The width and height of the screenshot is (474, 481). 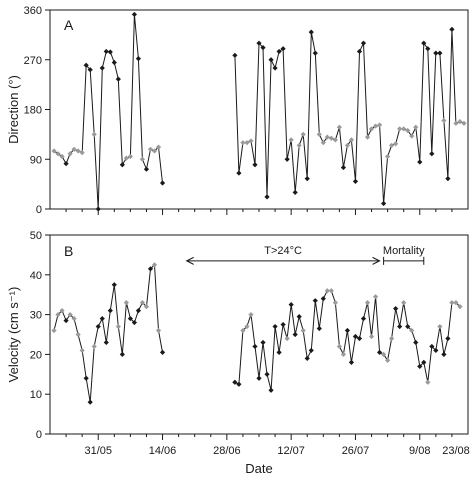 What do you see at coordinates (376, 260) in the screenshot?
I see `annotation-arrowhead-right` at bounding box center [376, 260].